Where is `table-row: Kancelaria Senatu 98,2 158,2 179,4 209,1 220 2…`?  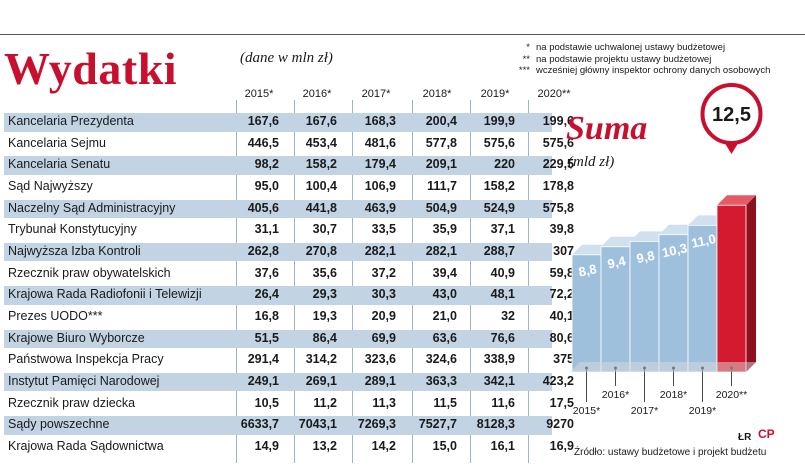 table-row: Kancelaria Senatu 98,2 158,2 179,4 209,1 220 2… is located at coordinates (289, 165).